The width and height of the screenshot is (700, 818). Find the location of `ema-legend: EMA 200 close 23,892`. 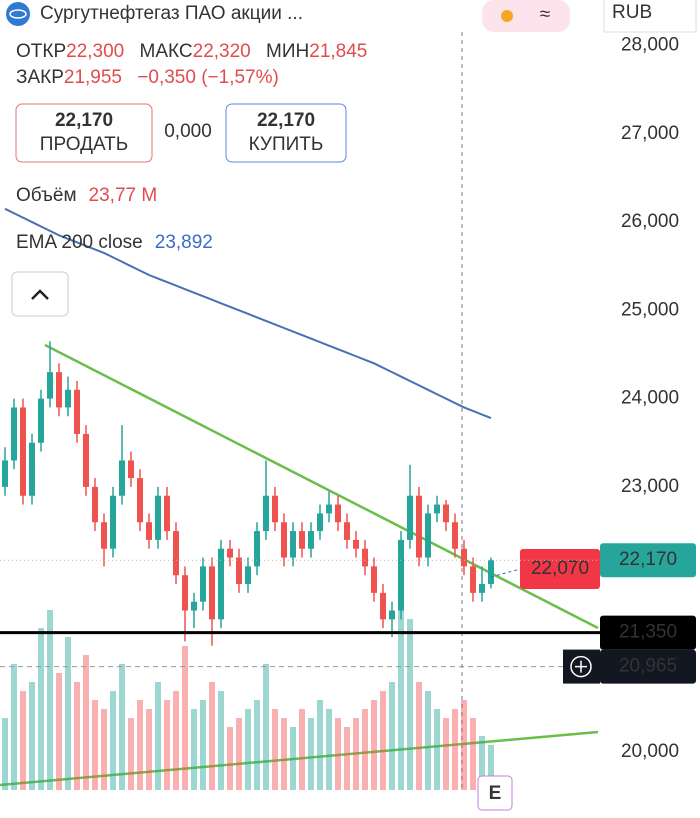

ema-legend: EMA 200 close 23,892 is located at coordinates (114, 242).